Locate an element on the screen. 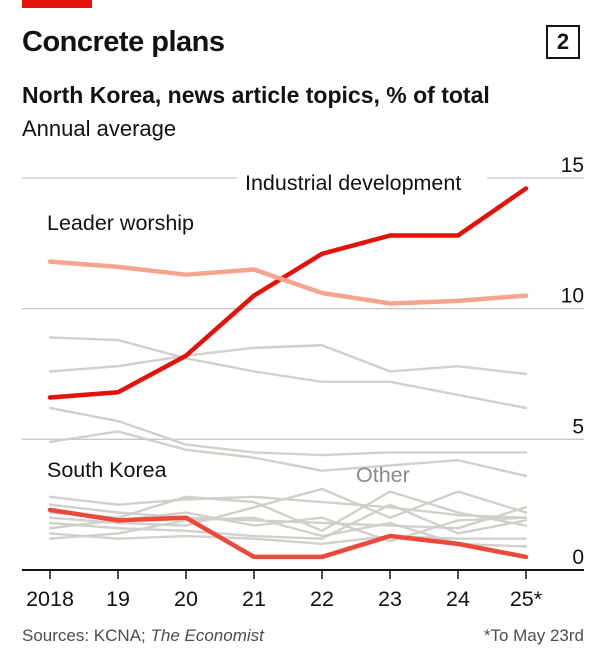 This screenshot has width=608, height=665. chart-title: Concrete plans is located at coordinates (123, 42).